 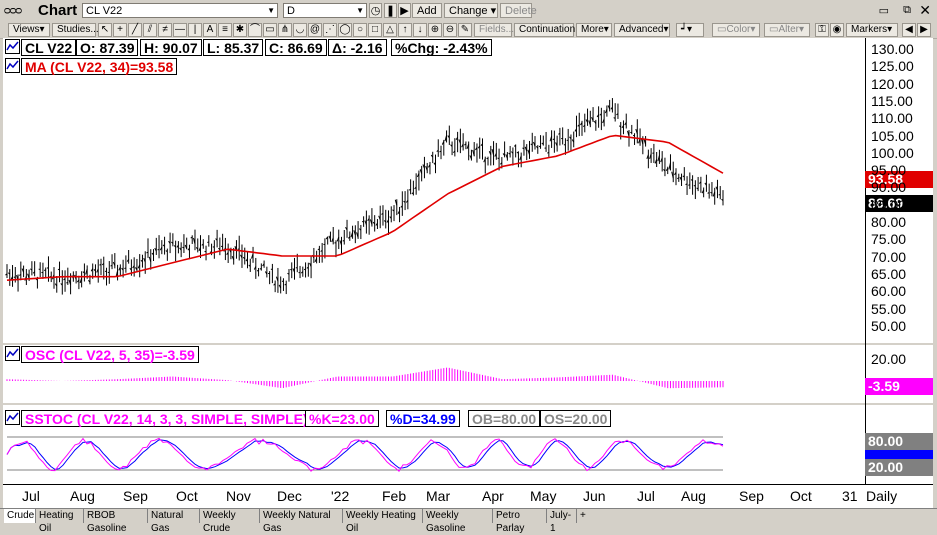 I want to click on vline-icon: |, so click(x=195, y=30).